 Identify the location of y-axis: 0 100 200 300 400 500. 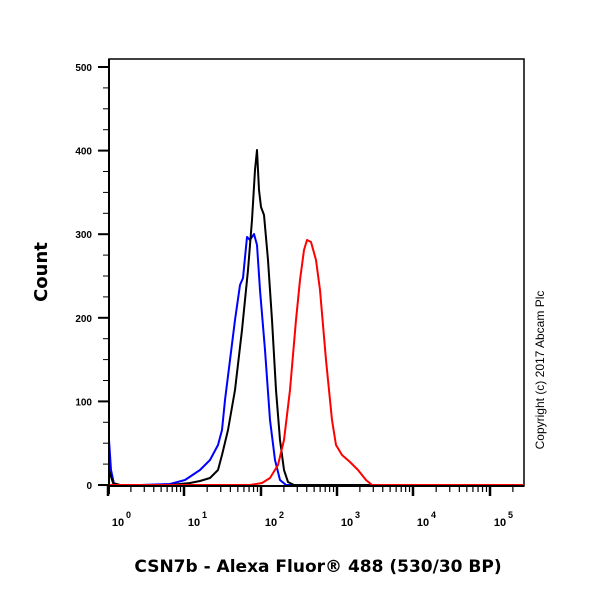
(92, 277).